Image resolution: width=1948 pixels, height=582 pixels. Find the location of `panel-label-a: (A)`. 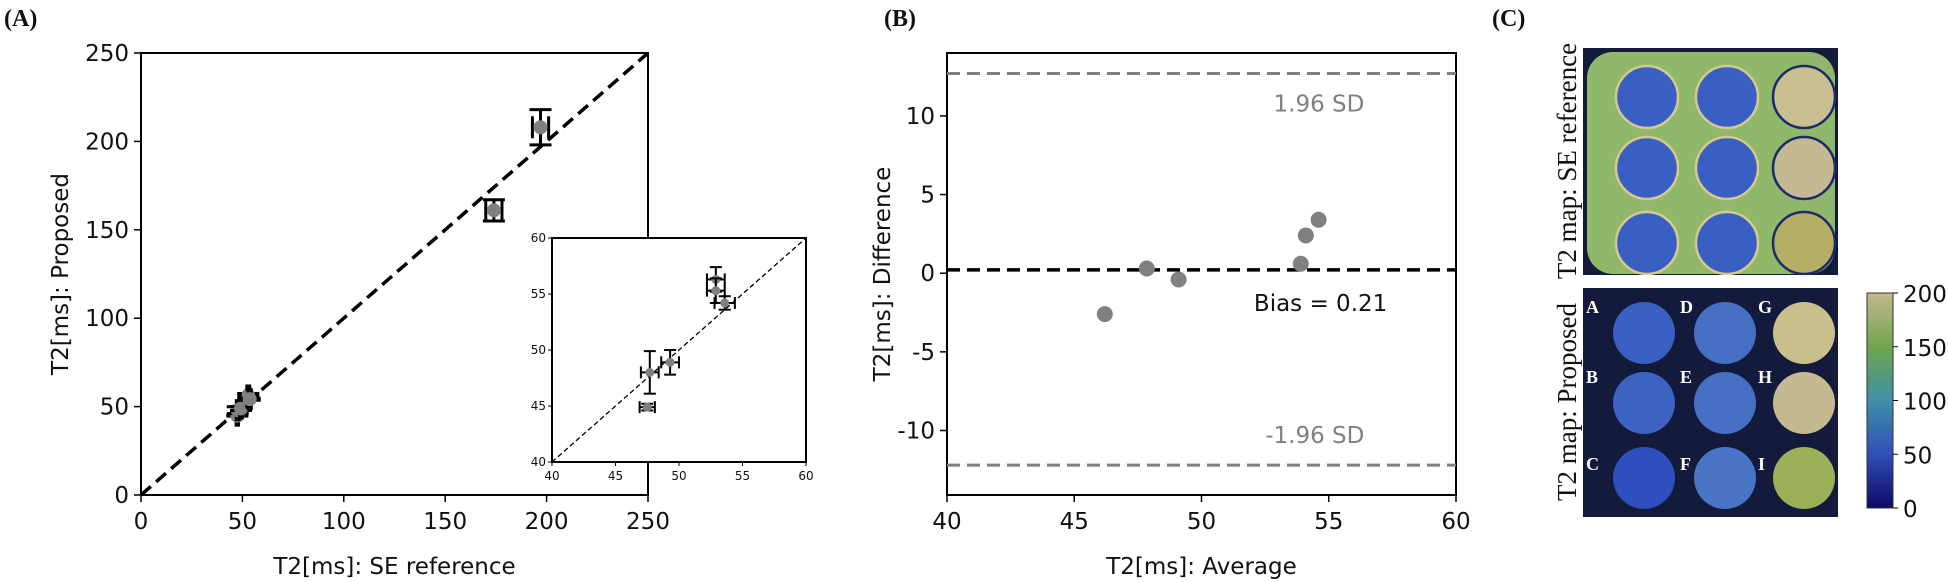

panel-label-a: (A) is located at coordinates (20, 19).